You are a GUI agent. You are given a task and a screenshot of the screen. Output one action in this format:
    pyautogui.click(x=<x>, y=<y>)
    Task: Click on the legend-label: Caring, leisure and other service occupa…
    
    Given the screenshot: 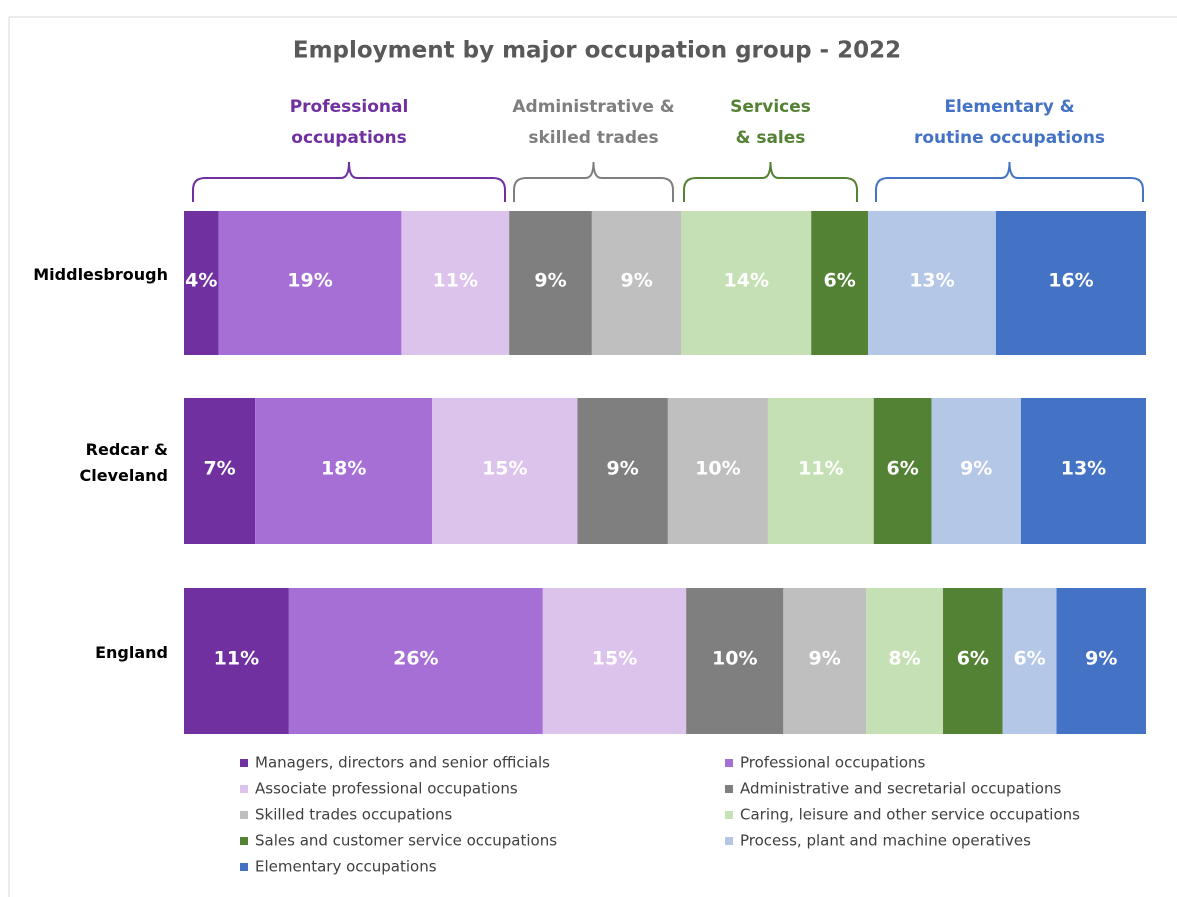 What is the action you would take?
    pyautogui.click(x=910, y=815)
    